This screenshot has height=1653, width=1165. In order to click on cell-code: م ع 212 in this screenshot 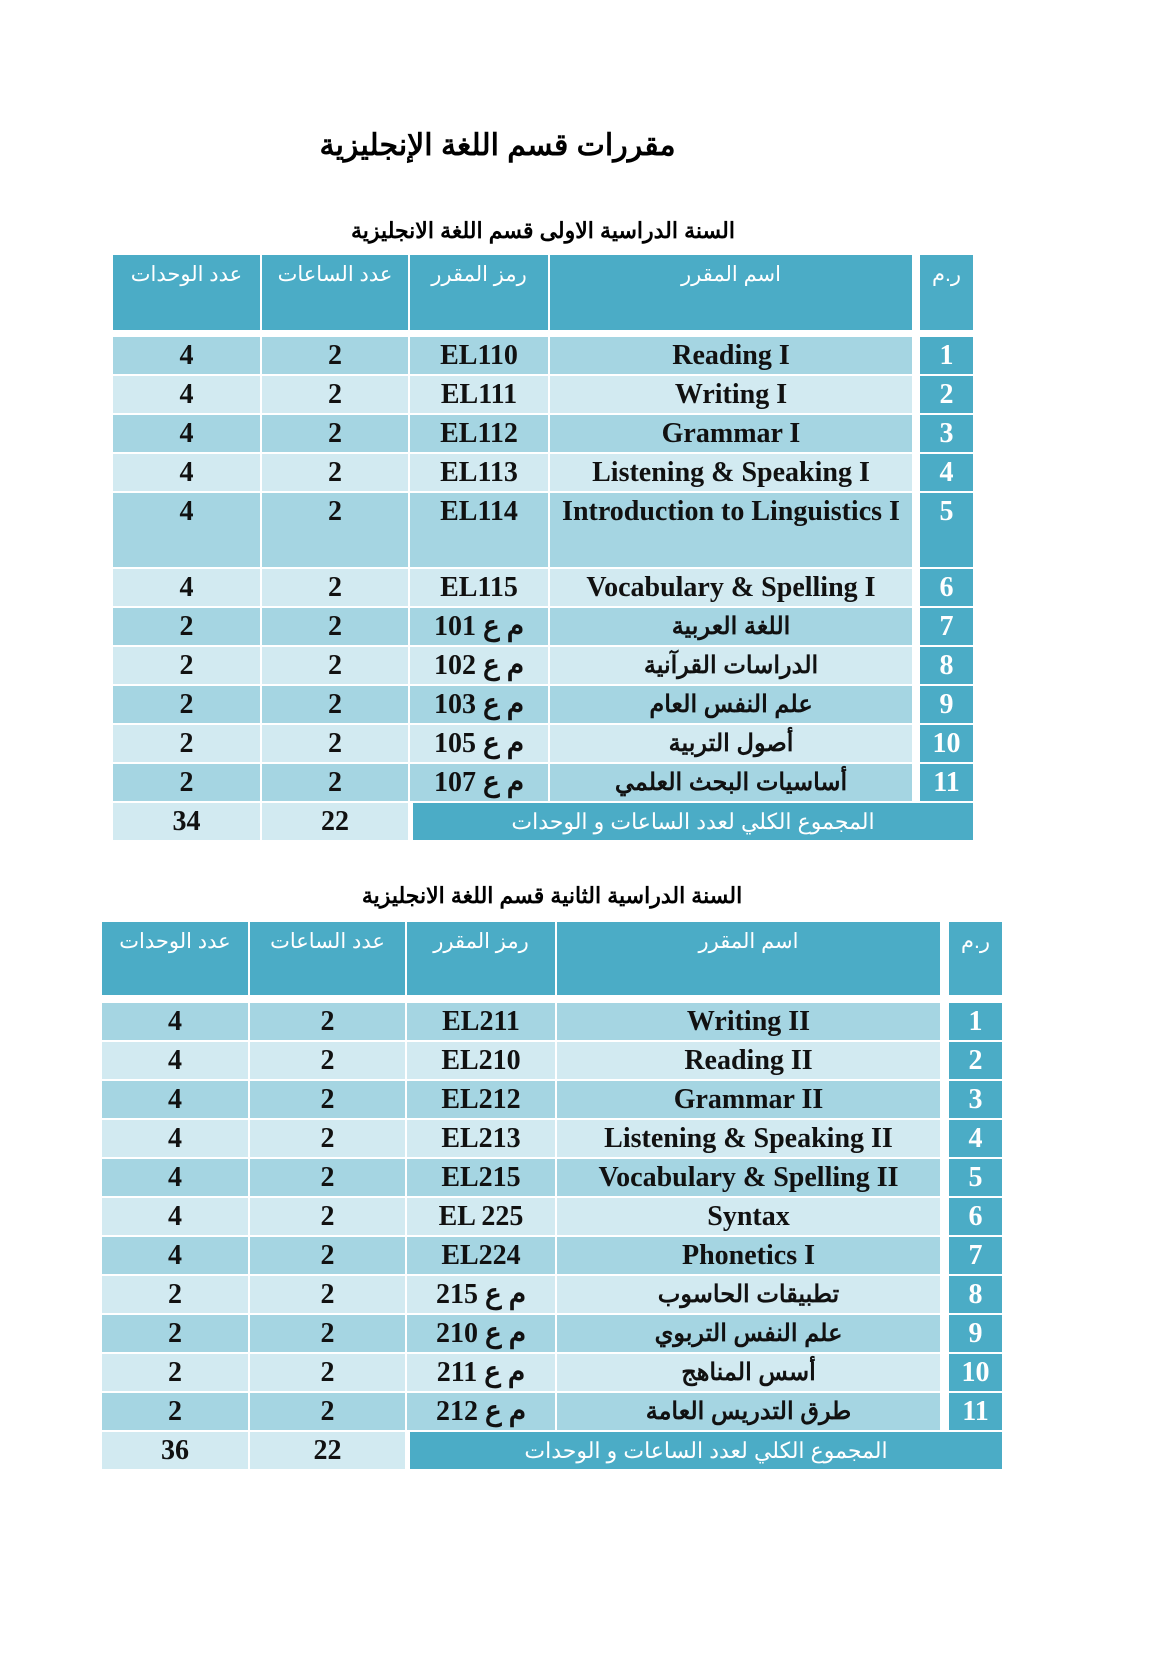, I will do `click(481, 1411)`.